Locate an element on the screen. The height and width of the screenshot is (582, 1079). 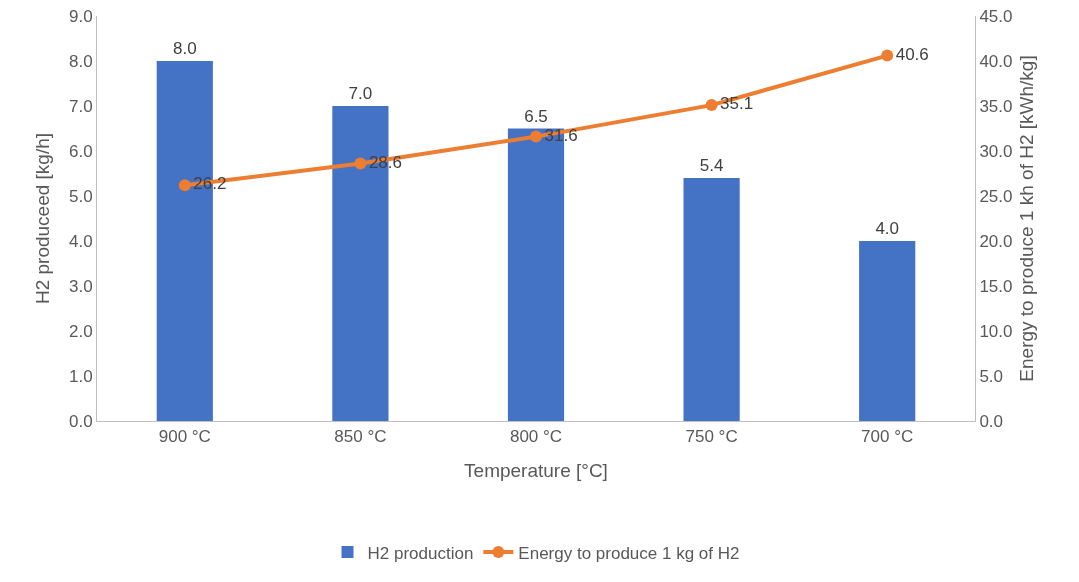
legend-label: Energy to produce 1 kg of H2 is located at coordinates (629, 553).